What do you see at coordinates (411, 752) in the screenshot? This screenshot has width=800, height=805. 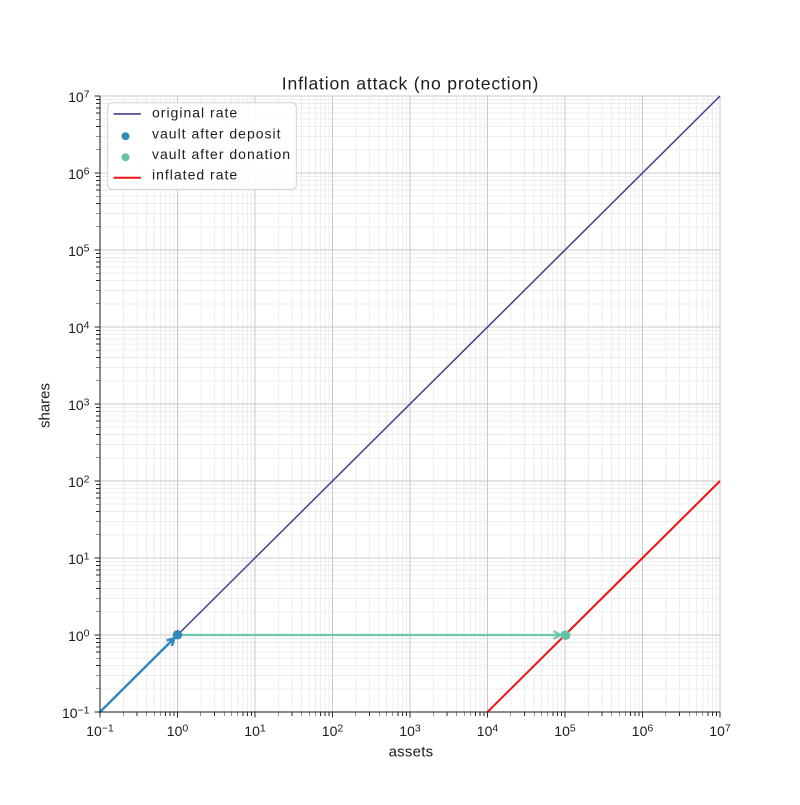 I see `svg-text: assets` at bounding box center [411, 752].